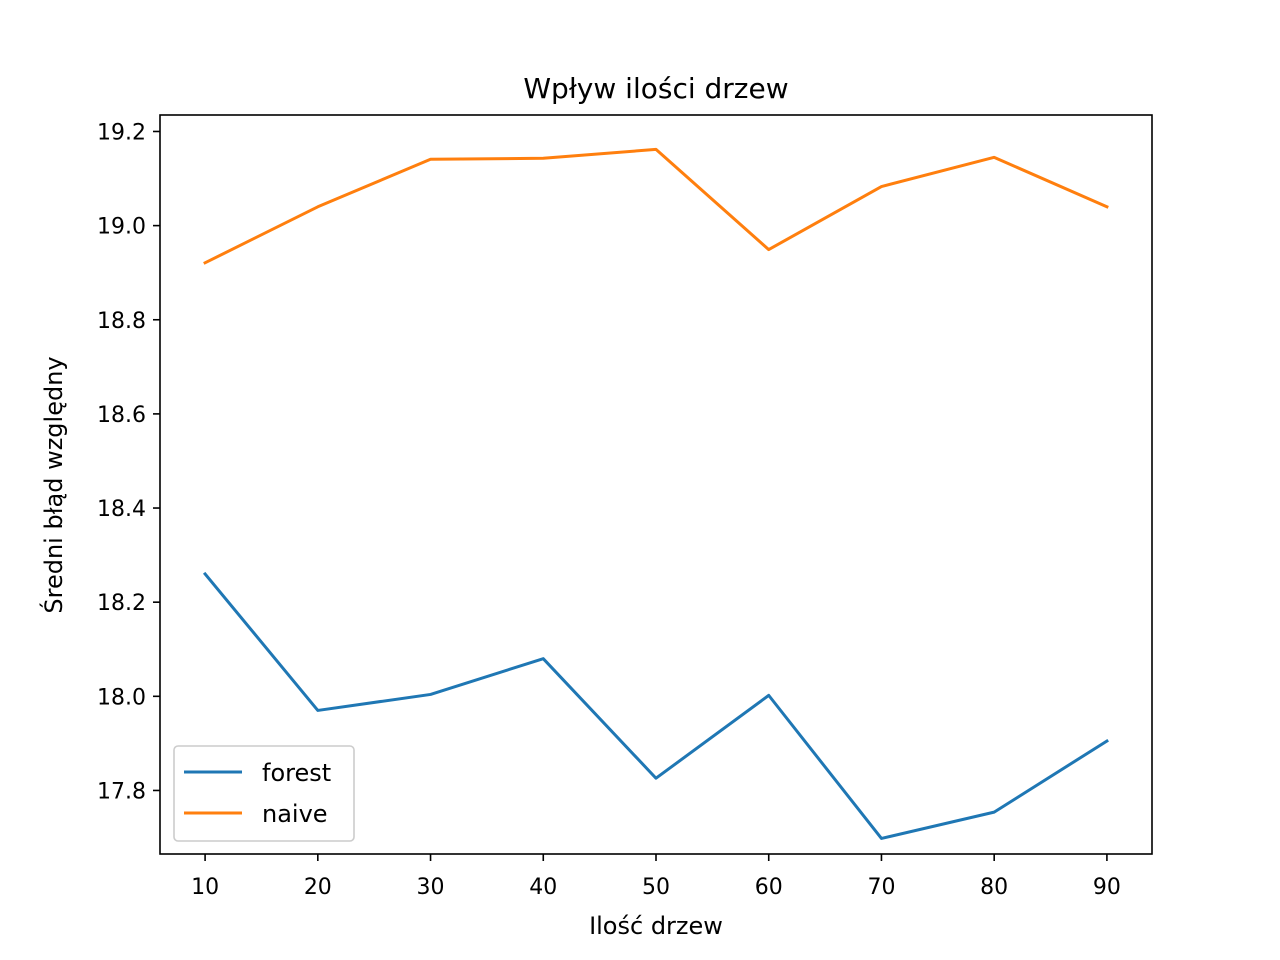 The image size is (1280, 960). What do you see at coordinates (431, 887) in the screenshot?
I see `x-tick-label: 30` at bounding box center [431, 887].